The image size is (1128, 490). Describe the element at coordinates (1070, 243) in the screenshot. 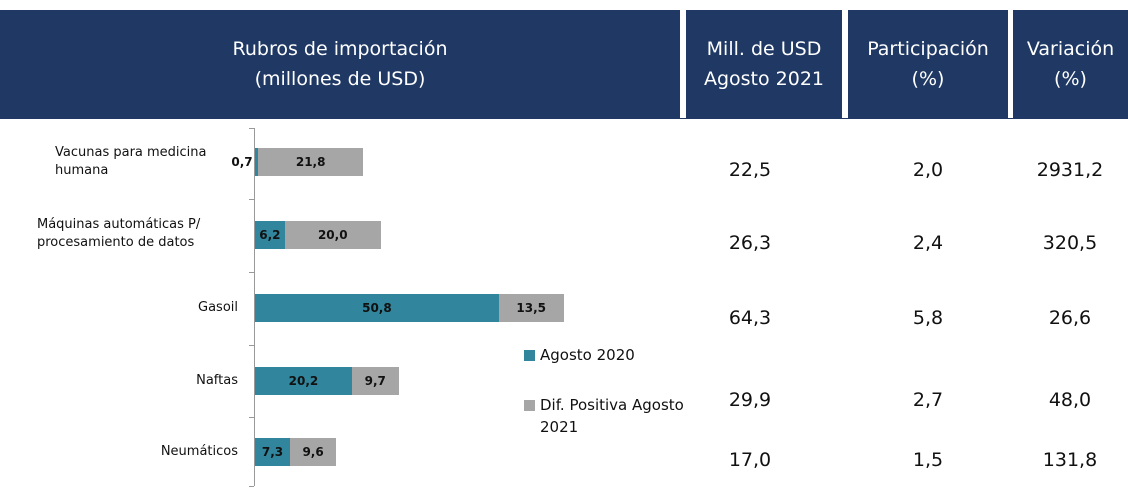

I see `table-cell: 320,5` at that location.